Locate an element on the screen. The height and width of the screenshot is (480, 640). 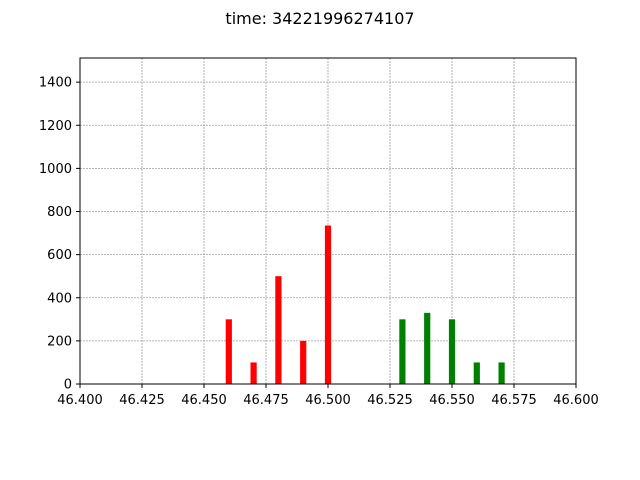
x-tick-label: 46.600 is located at coordinates (576, 400).